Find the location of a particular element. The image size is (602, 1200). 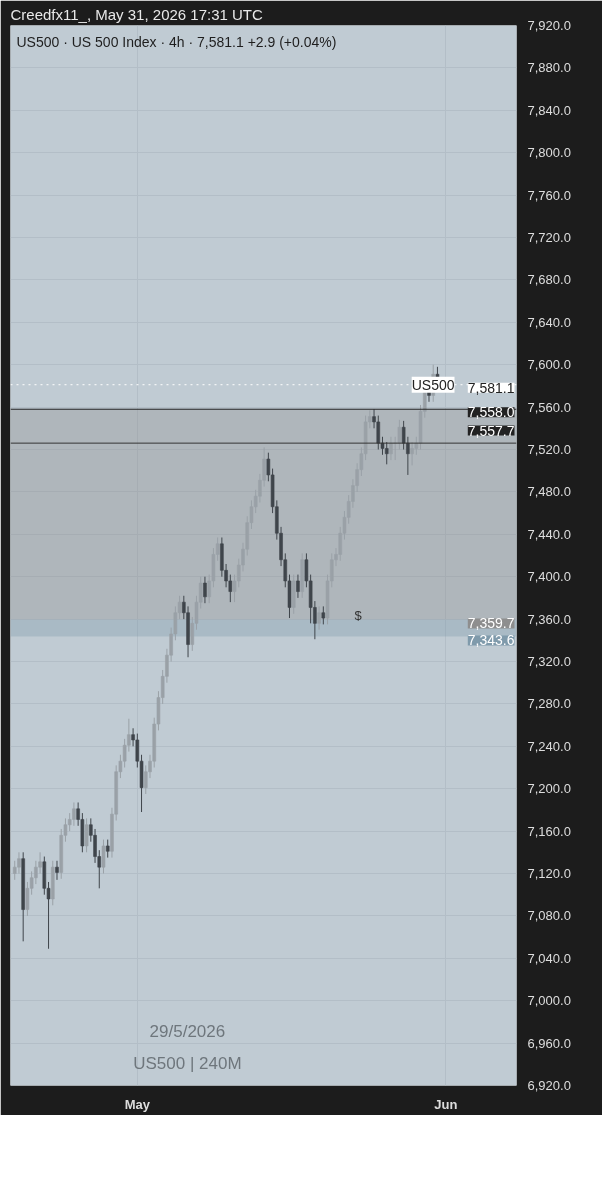

y-tick-label: 6,920.0 is located at coordinates (549, 1085).